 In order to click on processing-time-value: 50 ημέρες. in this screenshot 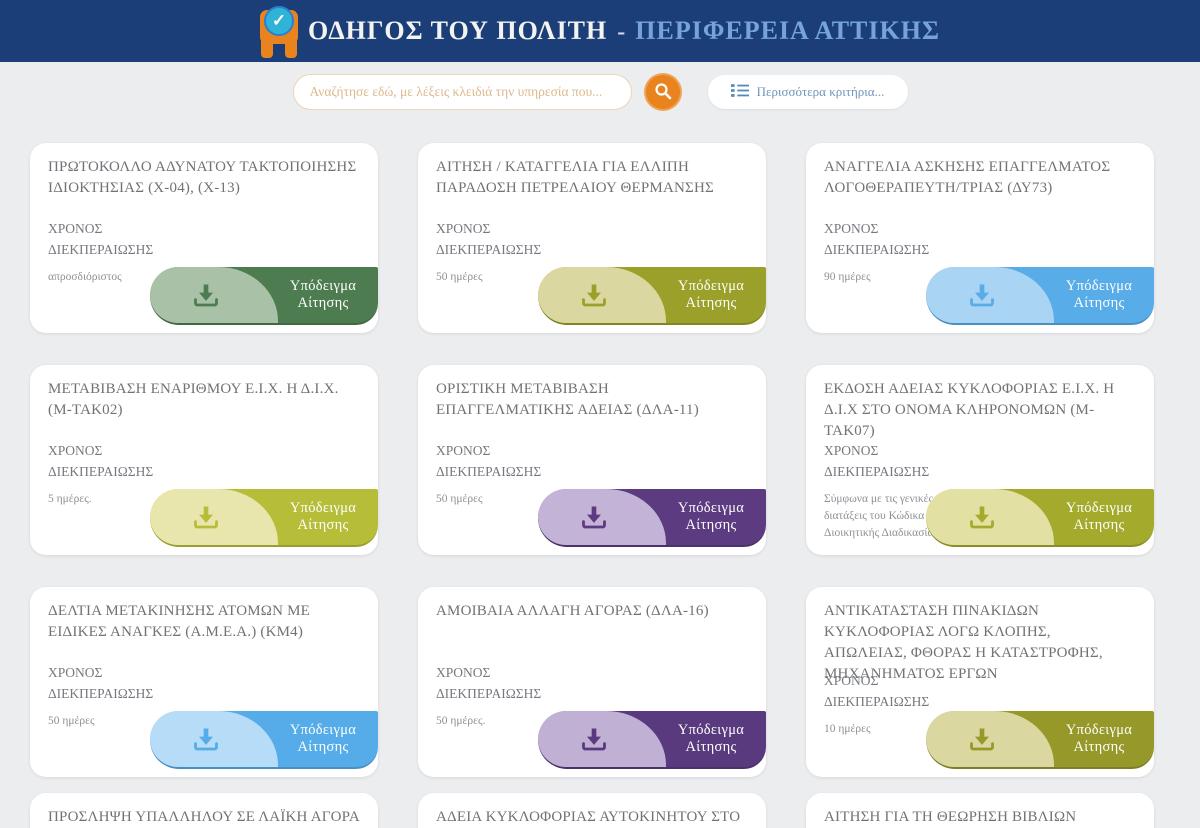, I will do `click(461, 720)`.